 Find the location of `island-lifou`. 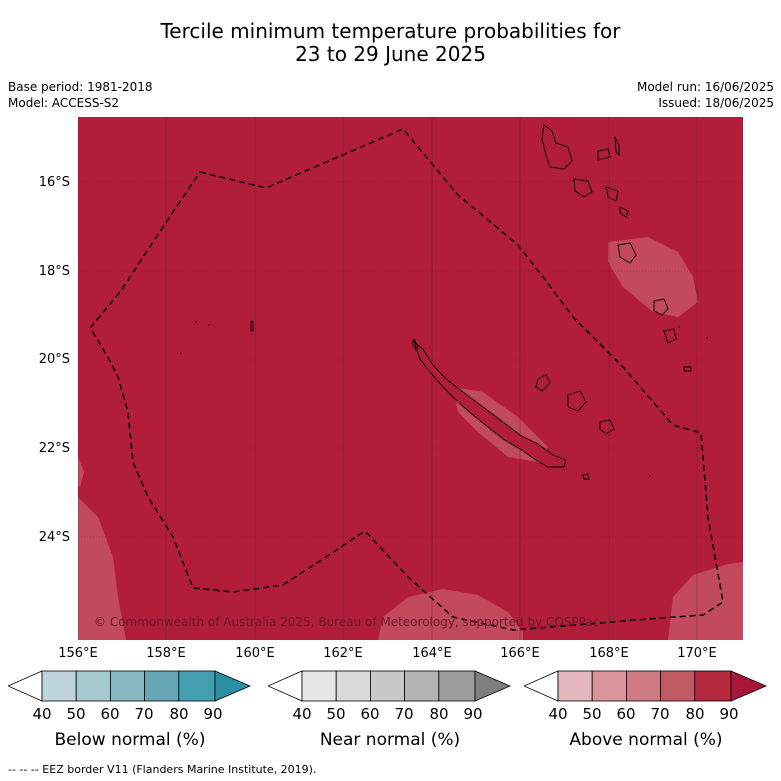

island-lifou is located at coordinates (543, 383).